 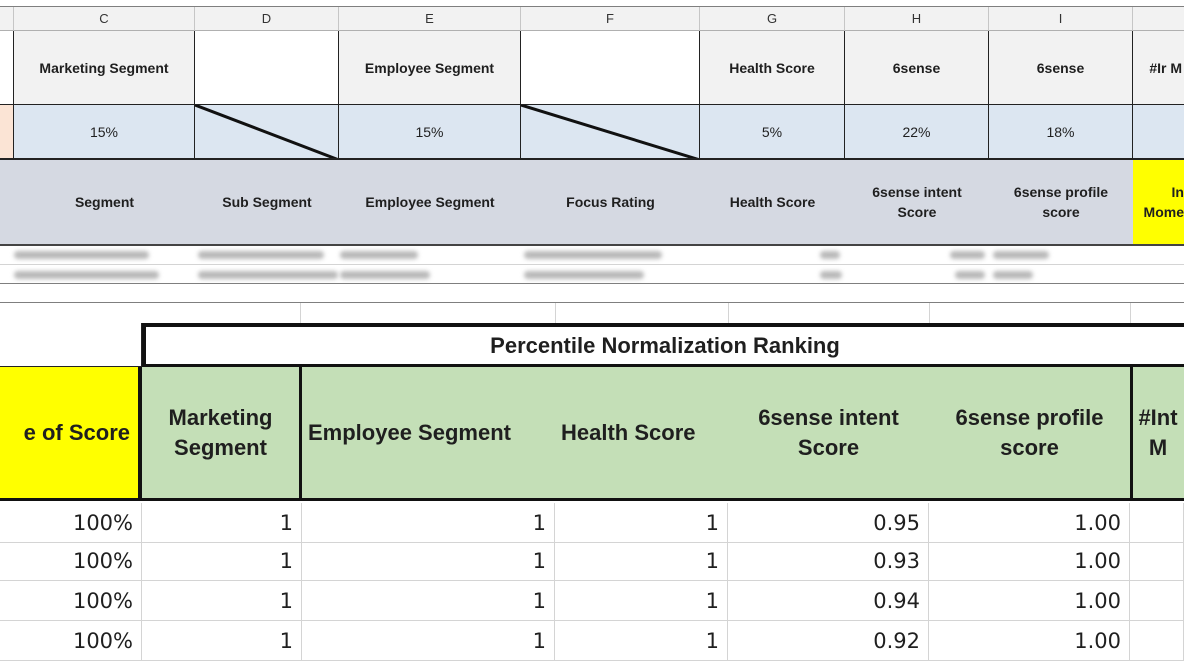 What do you see at coordinates (1061, 203) in the screenshot?
I see `6sense-profile-score-field-header: 6sense profile score` at bounding box center [1061, 203].